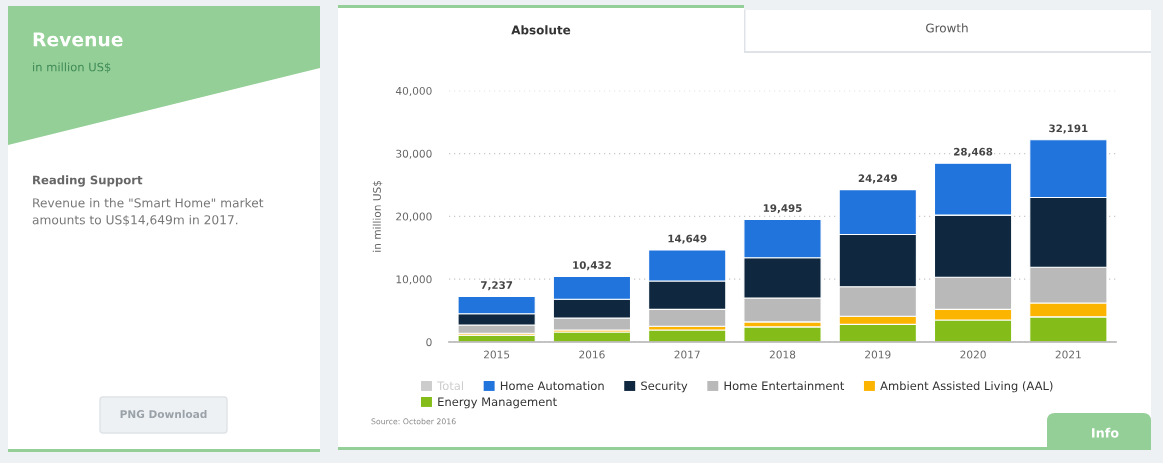 The width and height of the screenshot is (1163, 463). Describe the element at coordinates (541, 30) in the screenshot. I see `text: Absolute` at that location.